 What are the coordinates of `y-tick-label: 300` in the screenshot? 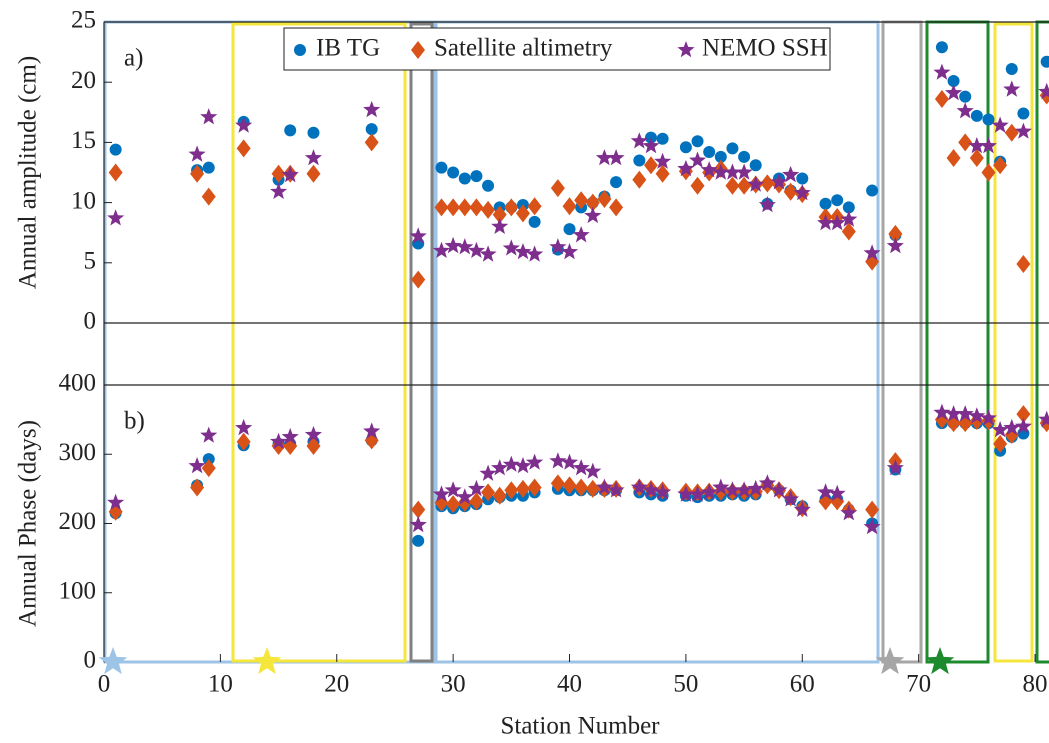 It's located at (78, 452).